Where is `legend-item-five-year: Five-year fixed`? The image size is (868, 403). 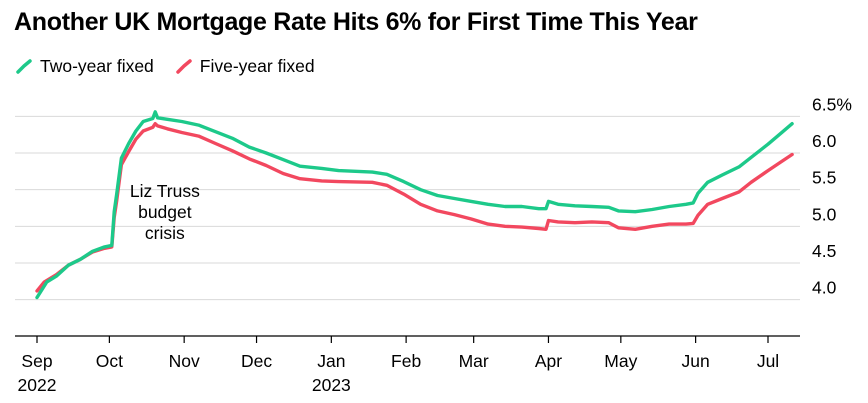
legend-item-five-year: Five-year fixed is located at coordinates (245, 66).